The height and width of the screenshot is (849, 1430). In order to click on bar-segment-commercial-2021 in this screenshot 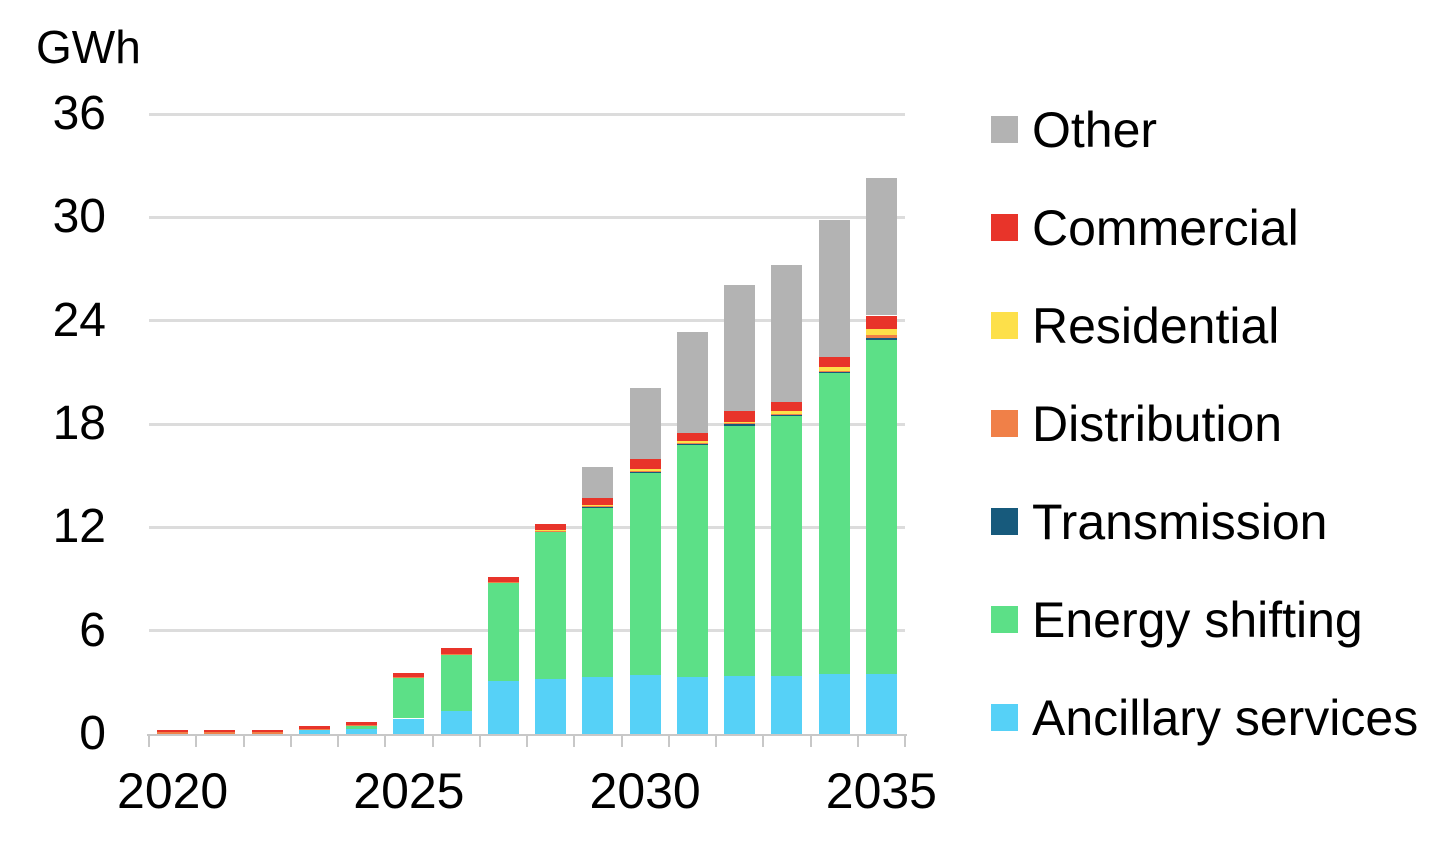, I will do `click(220, 731)`.